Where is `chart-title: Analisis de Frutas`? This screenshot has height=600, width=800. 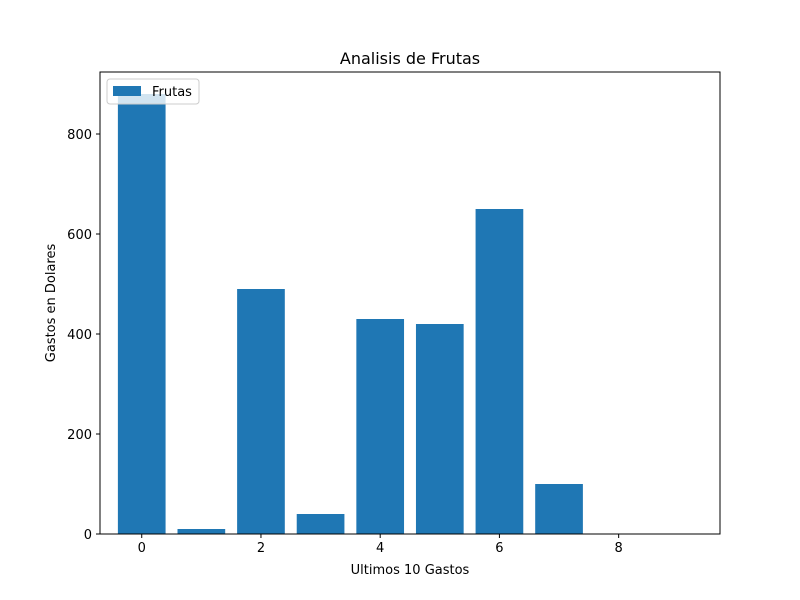
chart-title: Analisis de Frutas is located at coordinates (410, 58).